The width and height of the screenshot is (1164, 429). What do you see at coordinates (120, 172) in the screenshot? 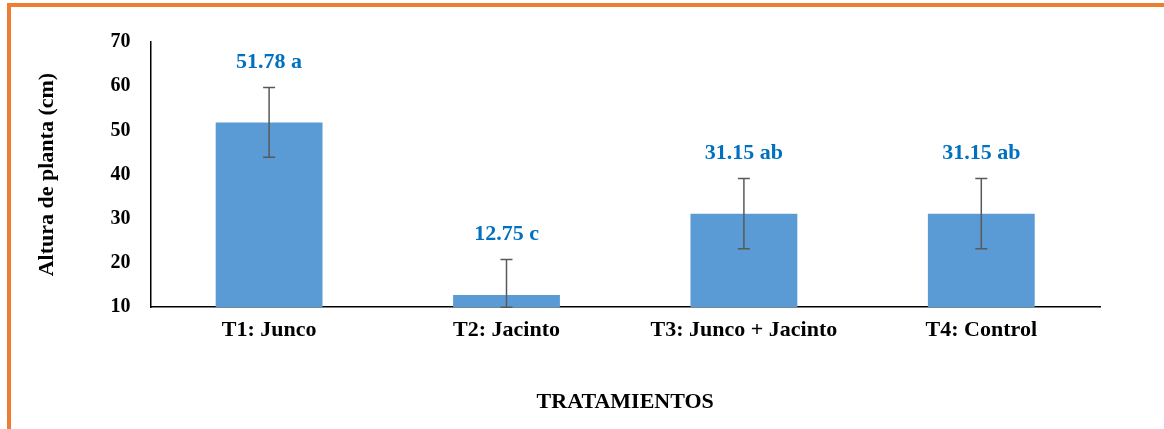
I see `y-tick-label: 40` at bounding box center [120, 172].